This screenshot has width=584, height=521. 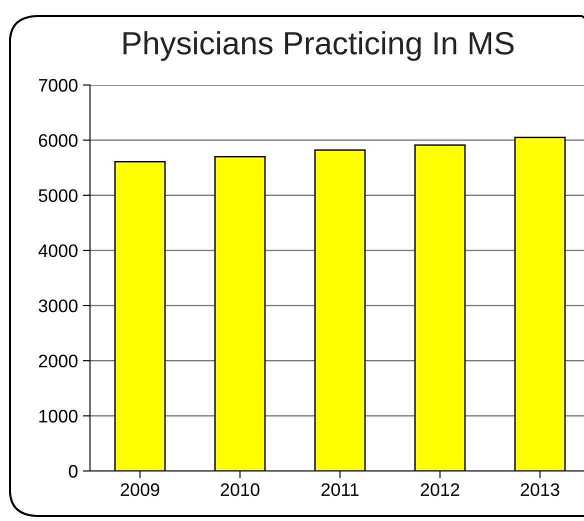 What do you see at coordinates (58, 251) in the screenshot?
I see `y-tick-label: 4000` at bounding box center [58, 251].